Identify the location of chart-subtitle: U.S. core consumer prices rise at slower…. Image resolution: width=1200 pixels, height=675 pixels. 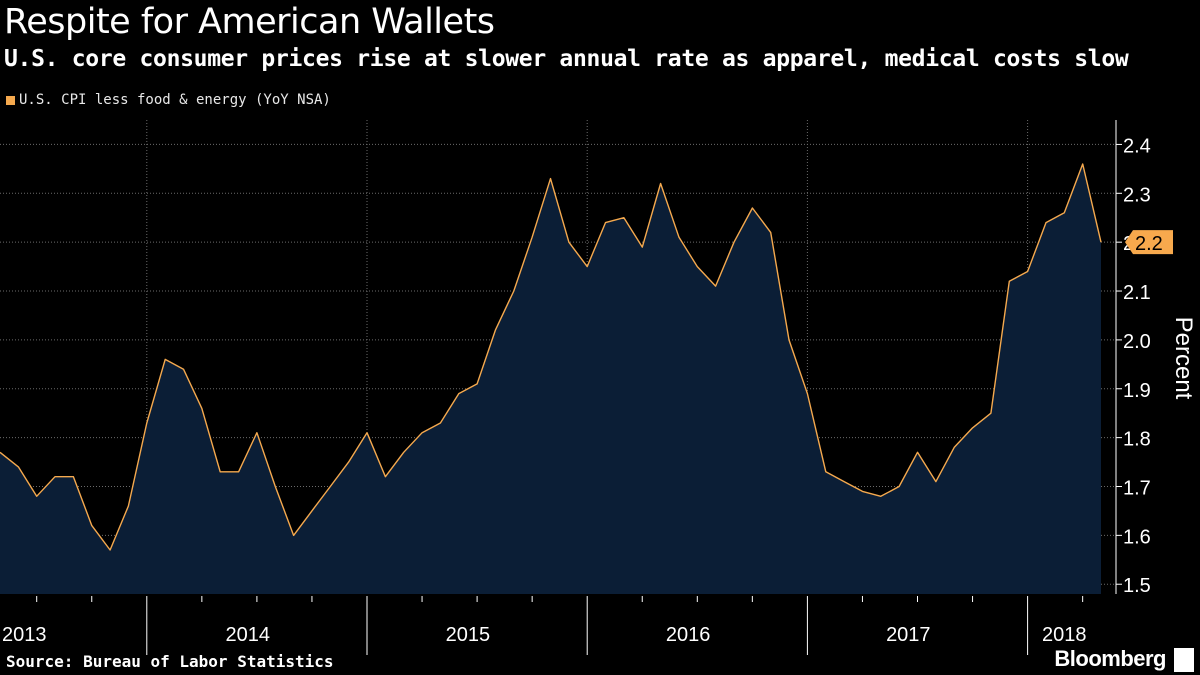
(566, 59).